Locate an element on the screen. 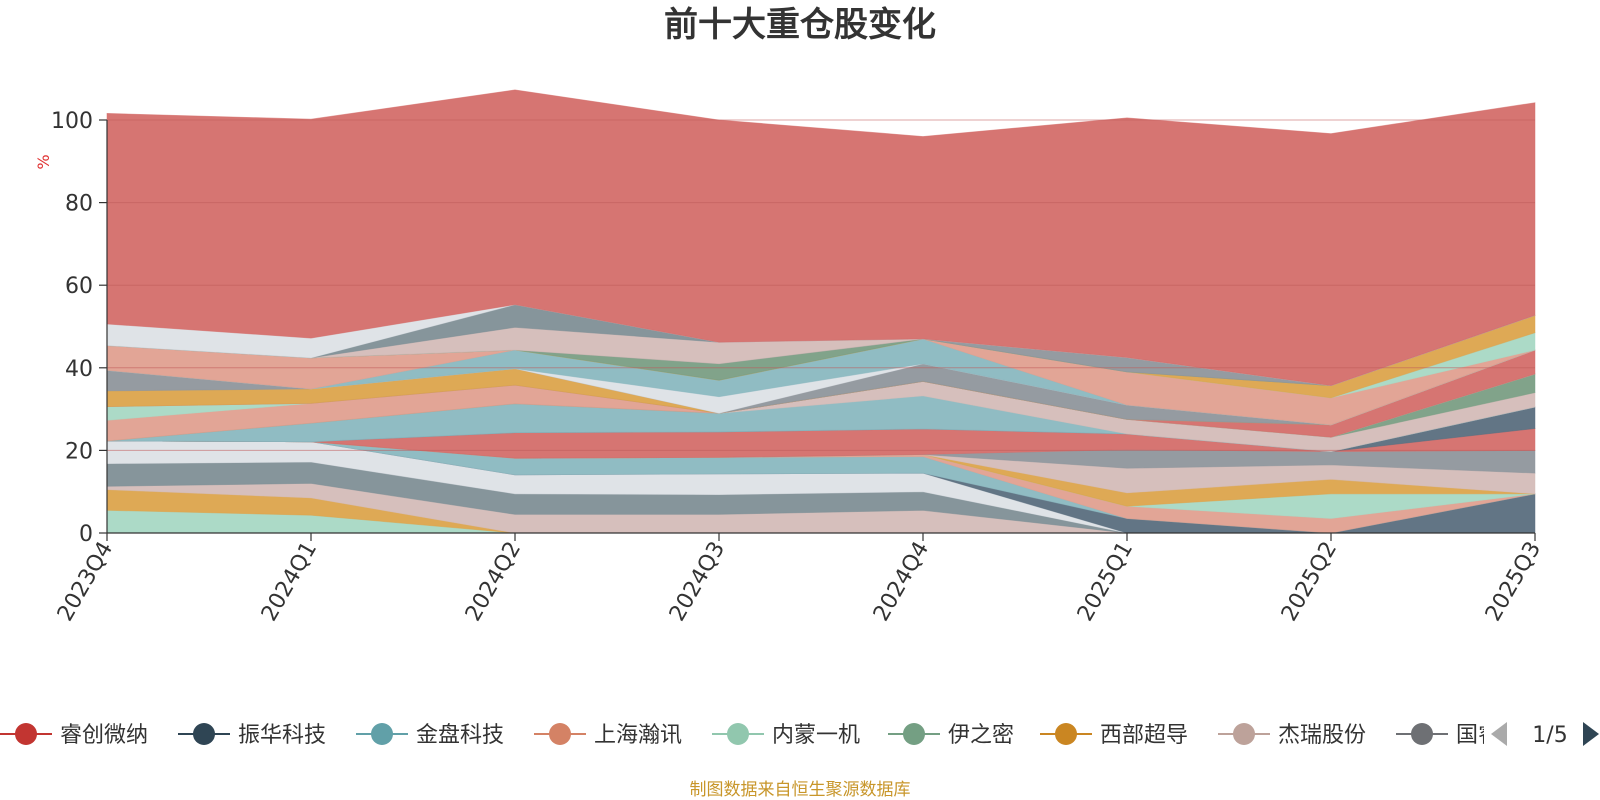 This screenshot has height=800, width=1600. legend-item: 上海瀚讯 is located at coordinates (608, 735).